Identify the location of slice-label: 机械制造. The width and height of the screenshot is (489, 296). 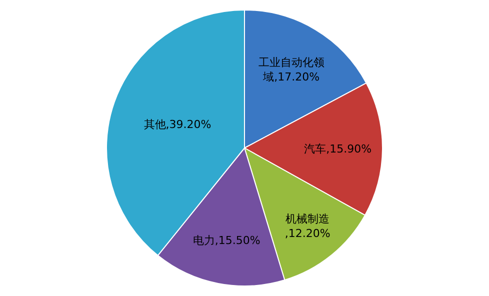
(308, 219).